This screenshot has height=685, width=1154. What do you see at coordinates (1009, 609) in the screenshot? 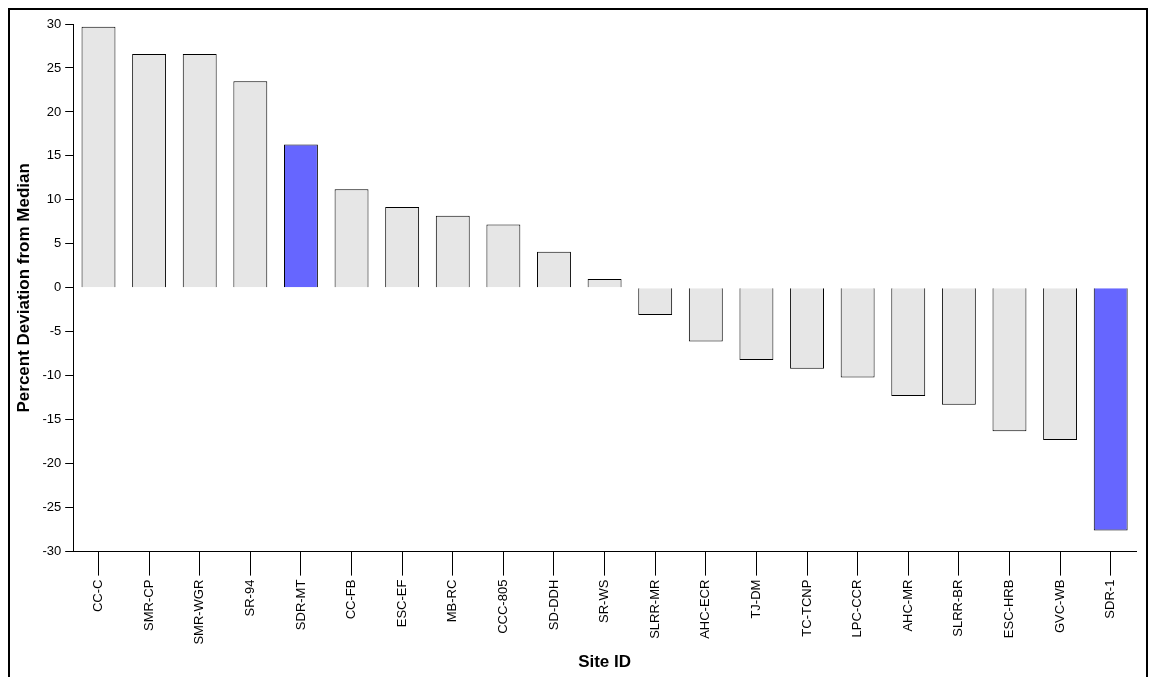
I see `x-tick-label: ESC-HRB` at bounding box center [1009, 609].